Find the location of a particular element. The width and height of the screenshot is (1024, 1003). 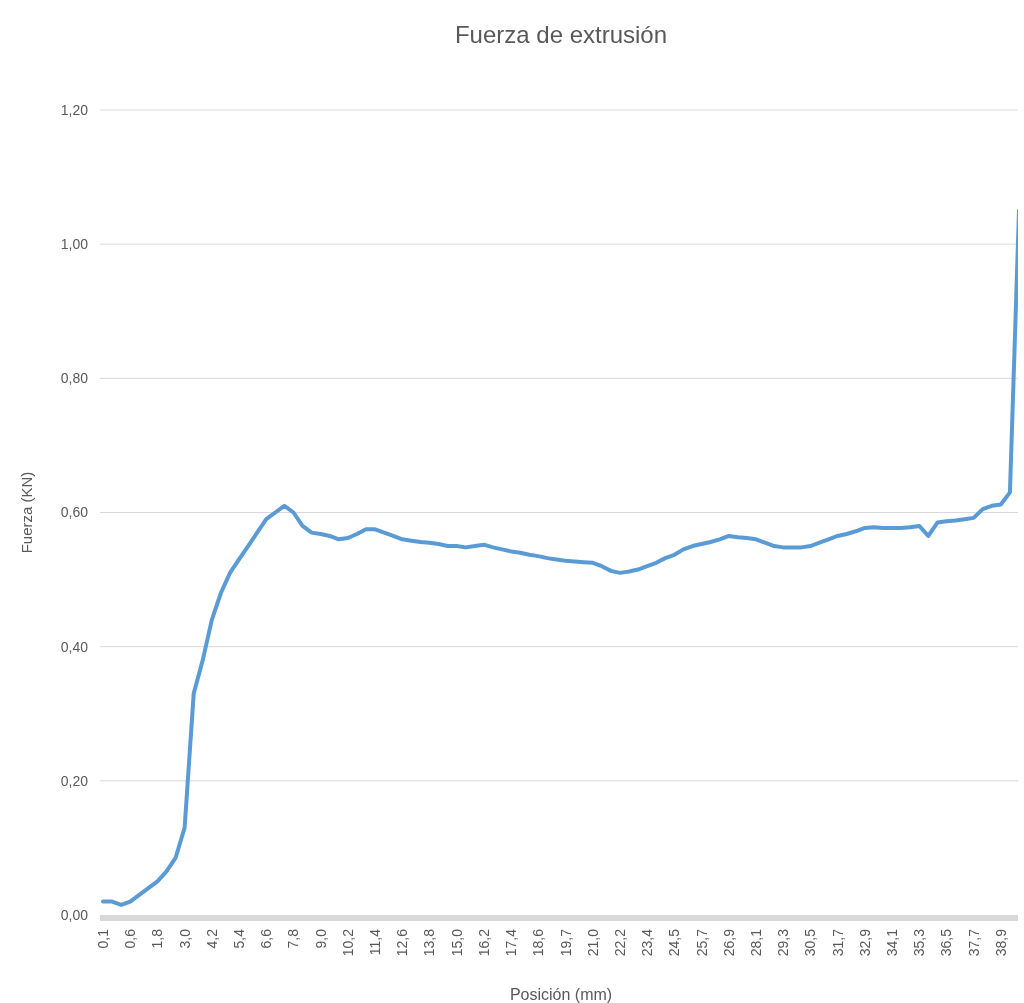

y-tick-label: 0,40 is located at coordinates (74, 646).